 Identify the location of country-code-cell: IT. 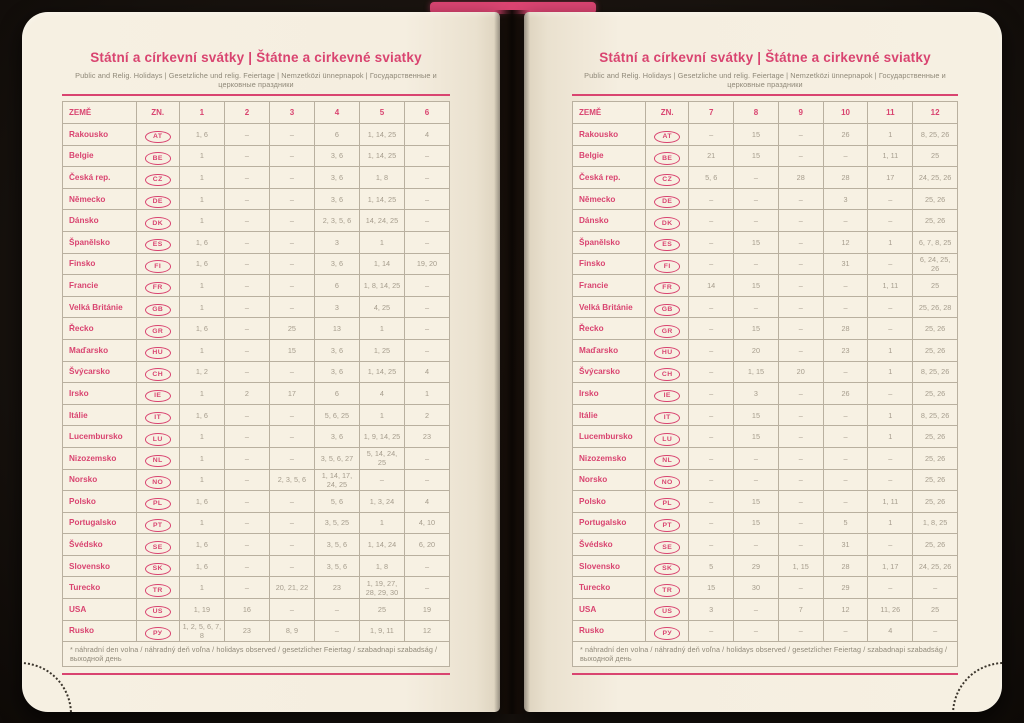
(157, 415).